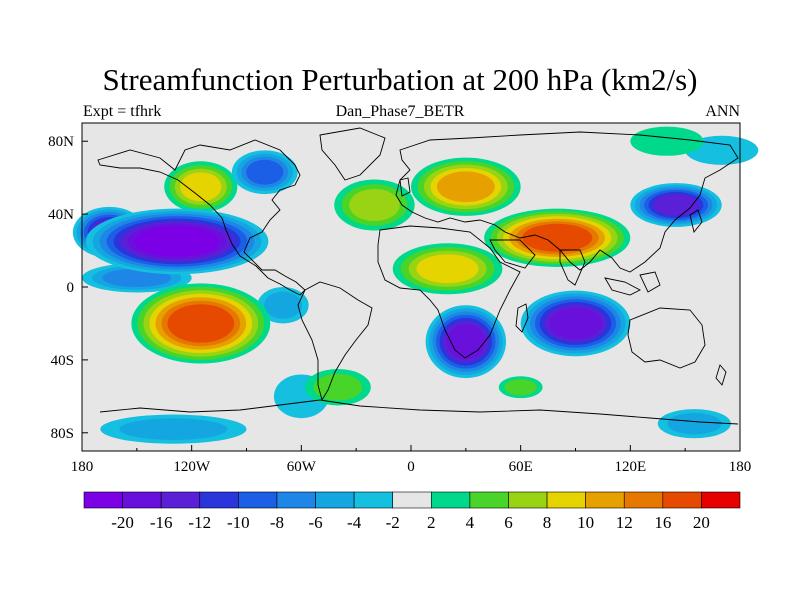 This screenshot has height=600, width=800. What do you see at coordinates (722, 111) in the screenshot?
I see `season-label: ANN` at bounding box center [722, 111].